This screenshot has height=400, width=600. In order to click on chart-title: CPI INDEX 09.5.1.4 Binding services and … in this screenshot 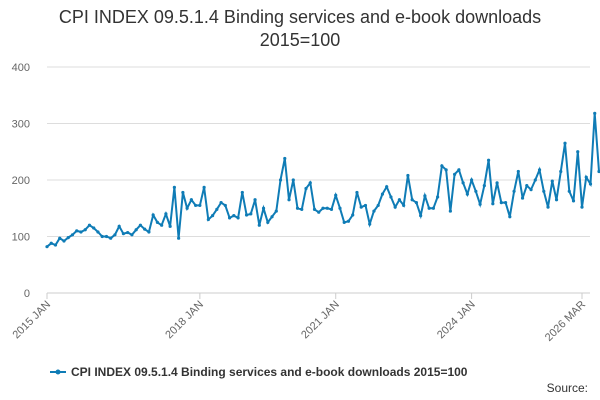, I will do `click(300, 28)`.